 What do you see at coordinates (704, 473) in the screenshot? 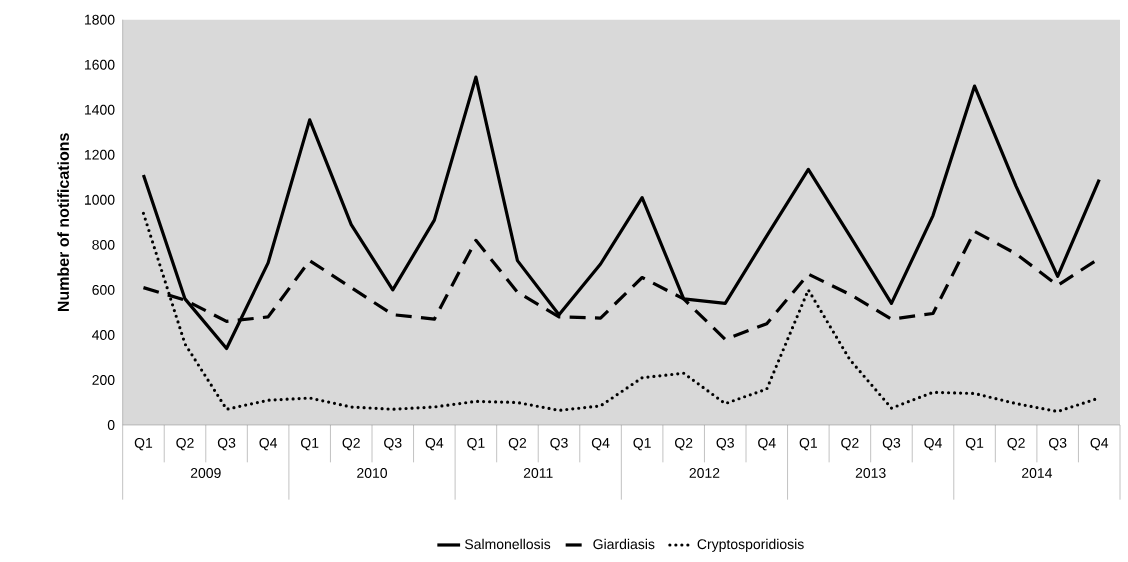
I see `text: 2012` at bounding box center [704, 473].